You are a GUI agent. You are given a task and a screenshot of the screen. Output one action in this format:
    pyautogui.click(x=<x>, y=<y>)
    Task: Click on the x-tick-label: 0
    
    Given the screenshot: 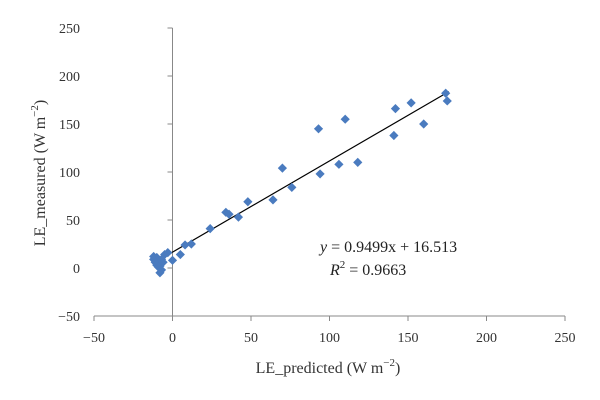 What is the action you would take?
    pyautogui.click(x=172, y=338)
    